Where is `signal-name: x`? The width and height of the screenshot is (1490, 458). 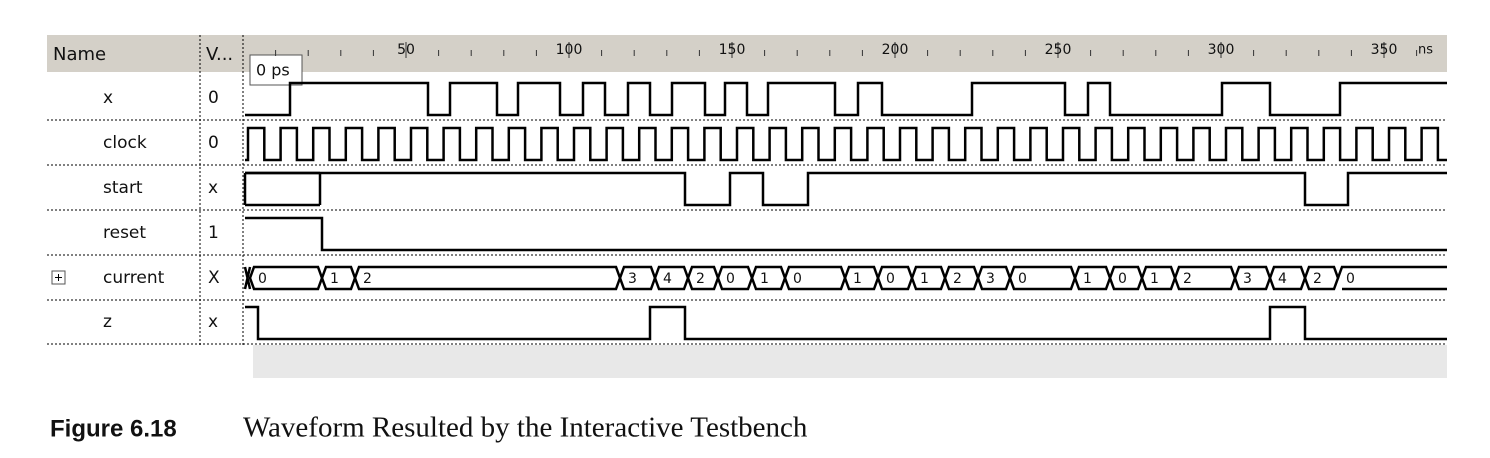 signal-name: x is located at coordinates (108, 98).